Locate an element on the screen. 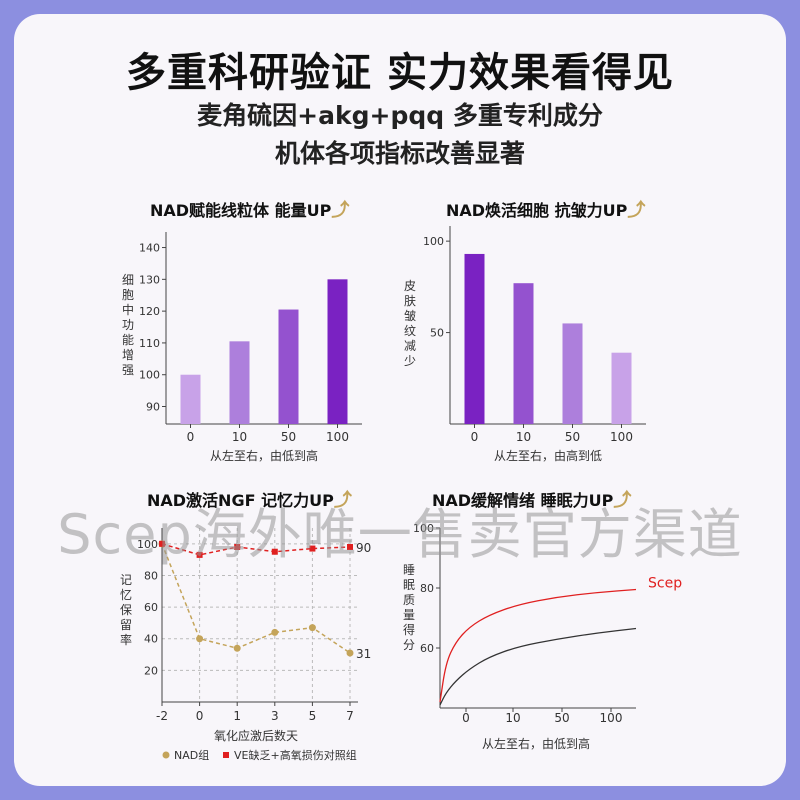 This screenshot has width=800, height=800. chart4-x-tick-label: 50 is located at coordinates (561, 718).